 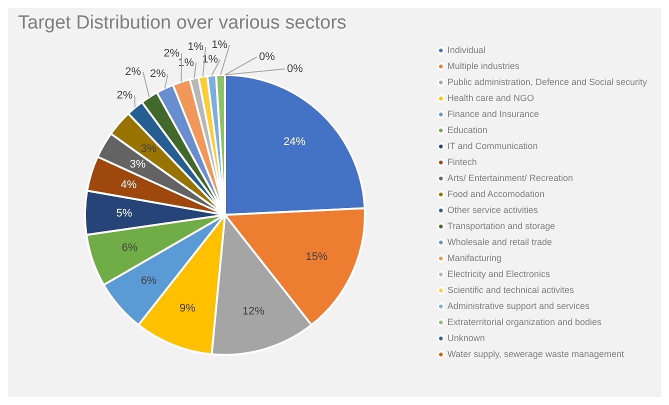 I want to click on data-label: 5%, so click(x=124, y=213).